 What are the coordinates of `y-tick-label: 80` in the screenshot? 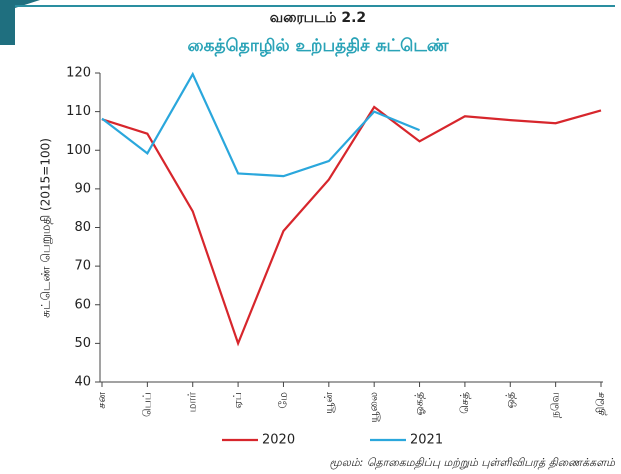 It's located at (82, 227).